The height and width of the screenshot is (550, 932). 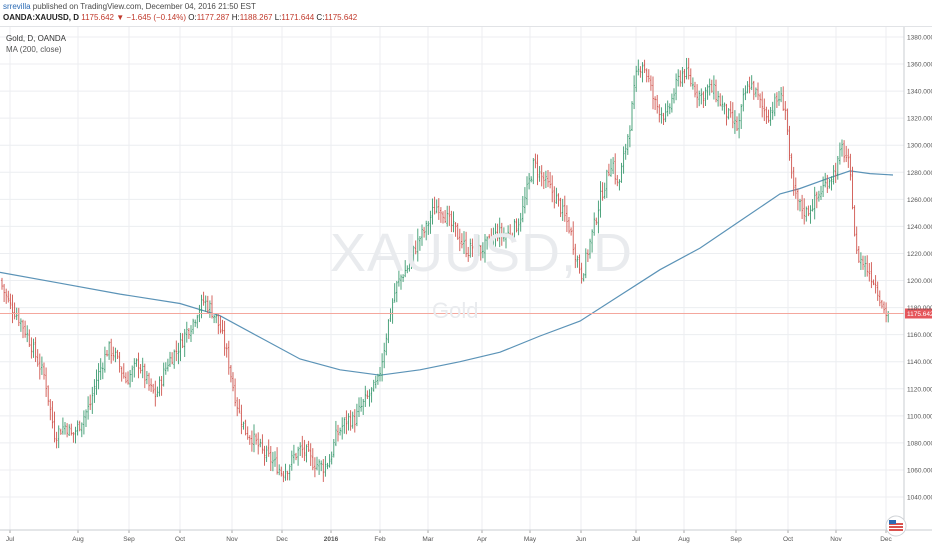 I want to click on y-tick-label: 1140.000, so click(x=919, y=362).